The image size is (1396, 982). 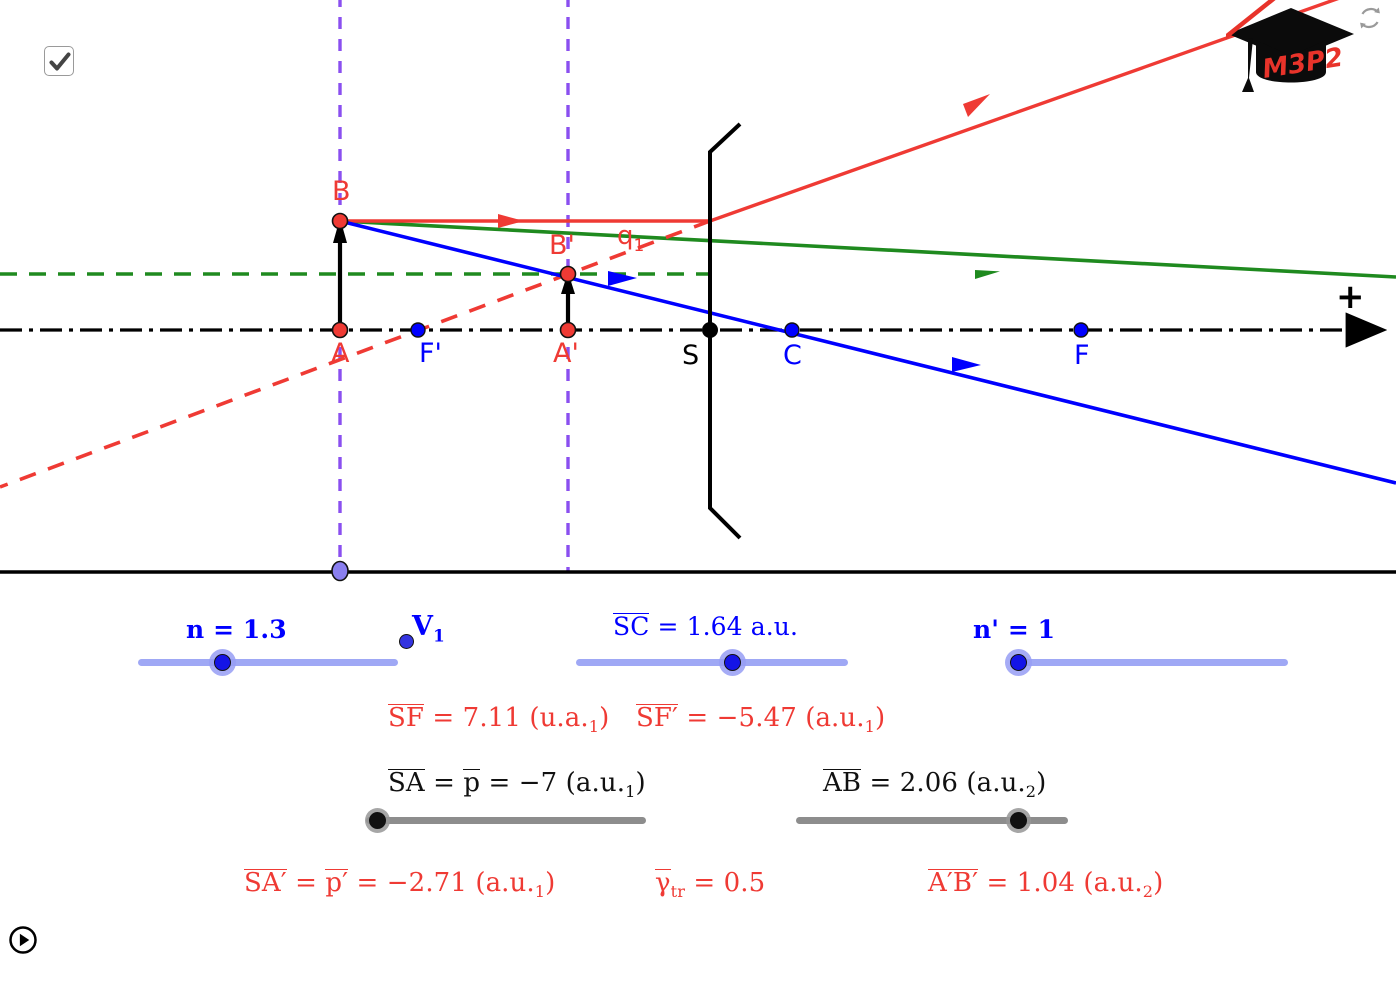 What do you see at coordinates (377, 820) in the screenshot?
I see `sa-slider-knob` at bounding box center [377, 820].